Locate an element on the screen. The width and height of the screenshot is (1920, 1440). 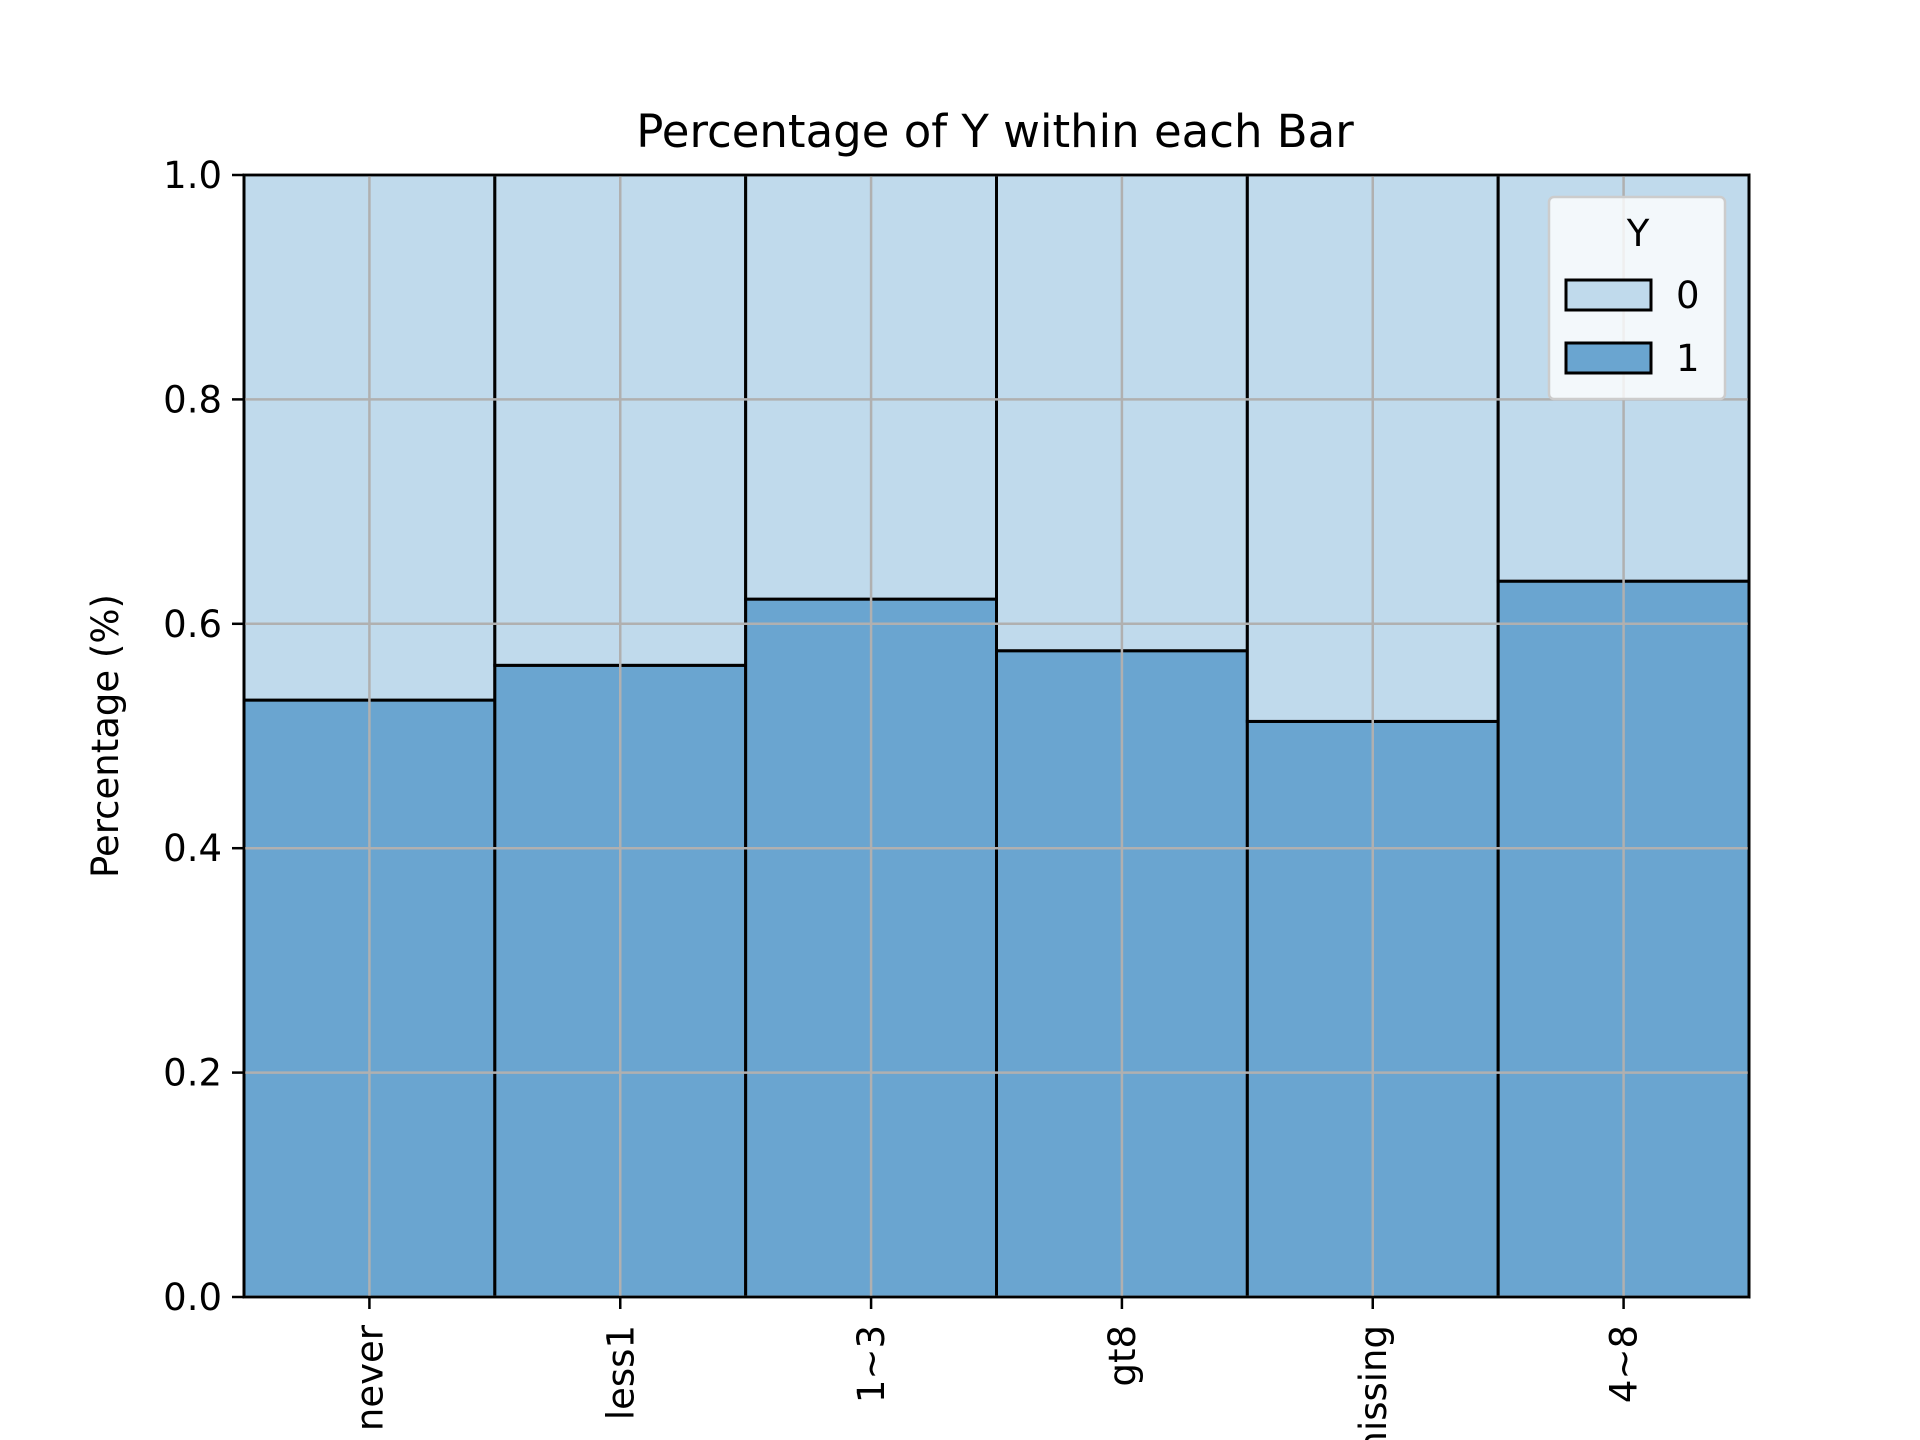
y-tick-label: 0.6 is located at coordinates (192, 624).